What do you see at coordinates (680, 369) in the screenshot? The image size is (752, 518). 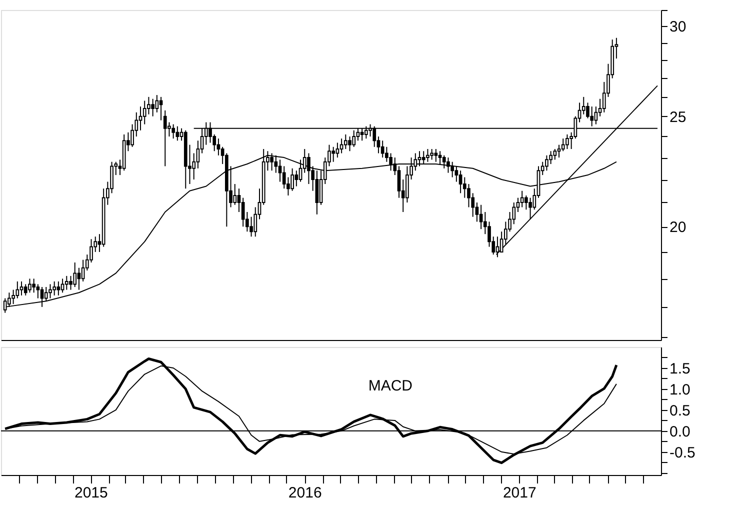 I see `y-tick-label: 1.5` at bounding box center [680, 369].